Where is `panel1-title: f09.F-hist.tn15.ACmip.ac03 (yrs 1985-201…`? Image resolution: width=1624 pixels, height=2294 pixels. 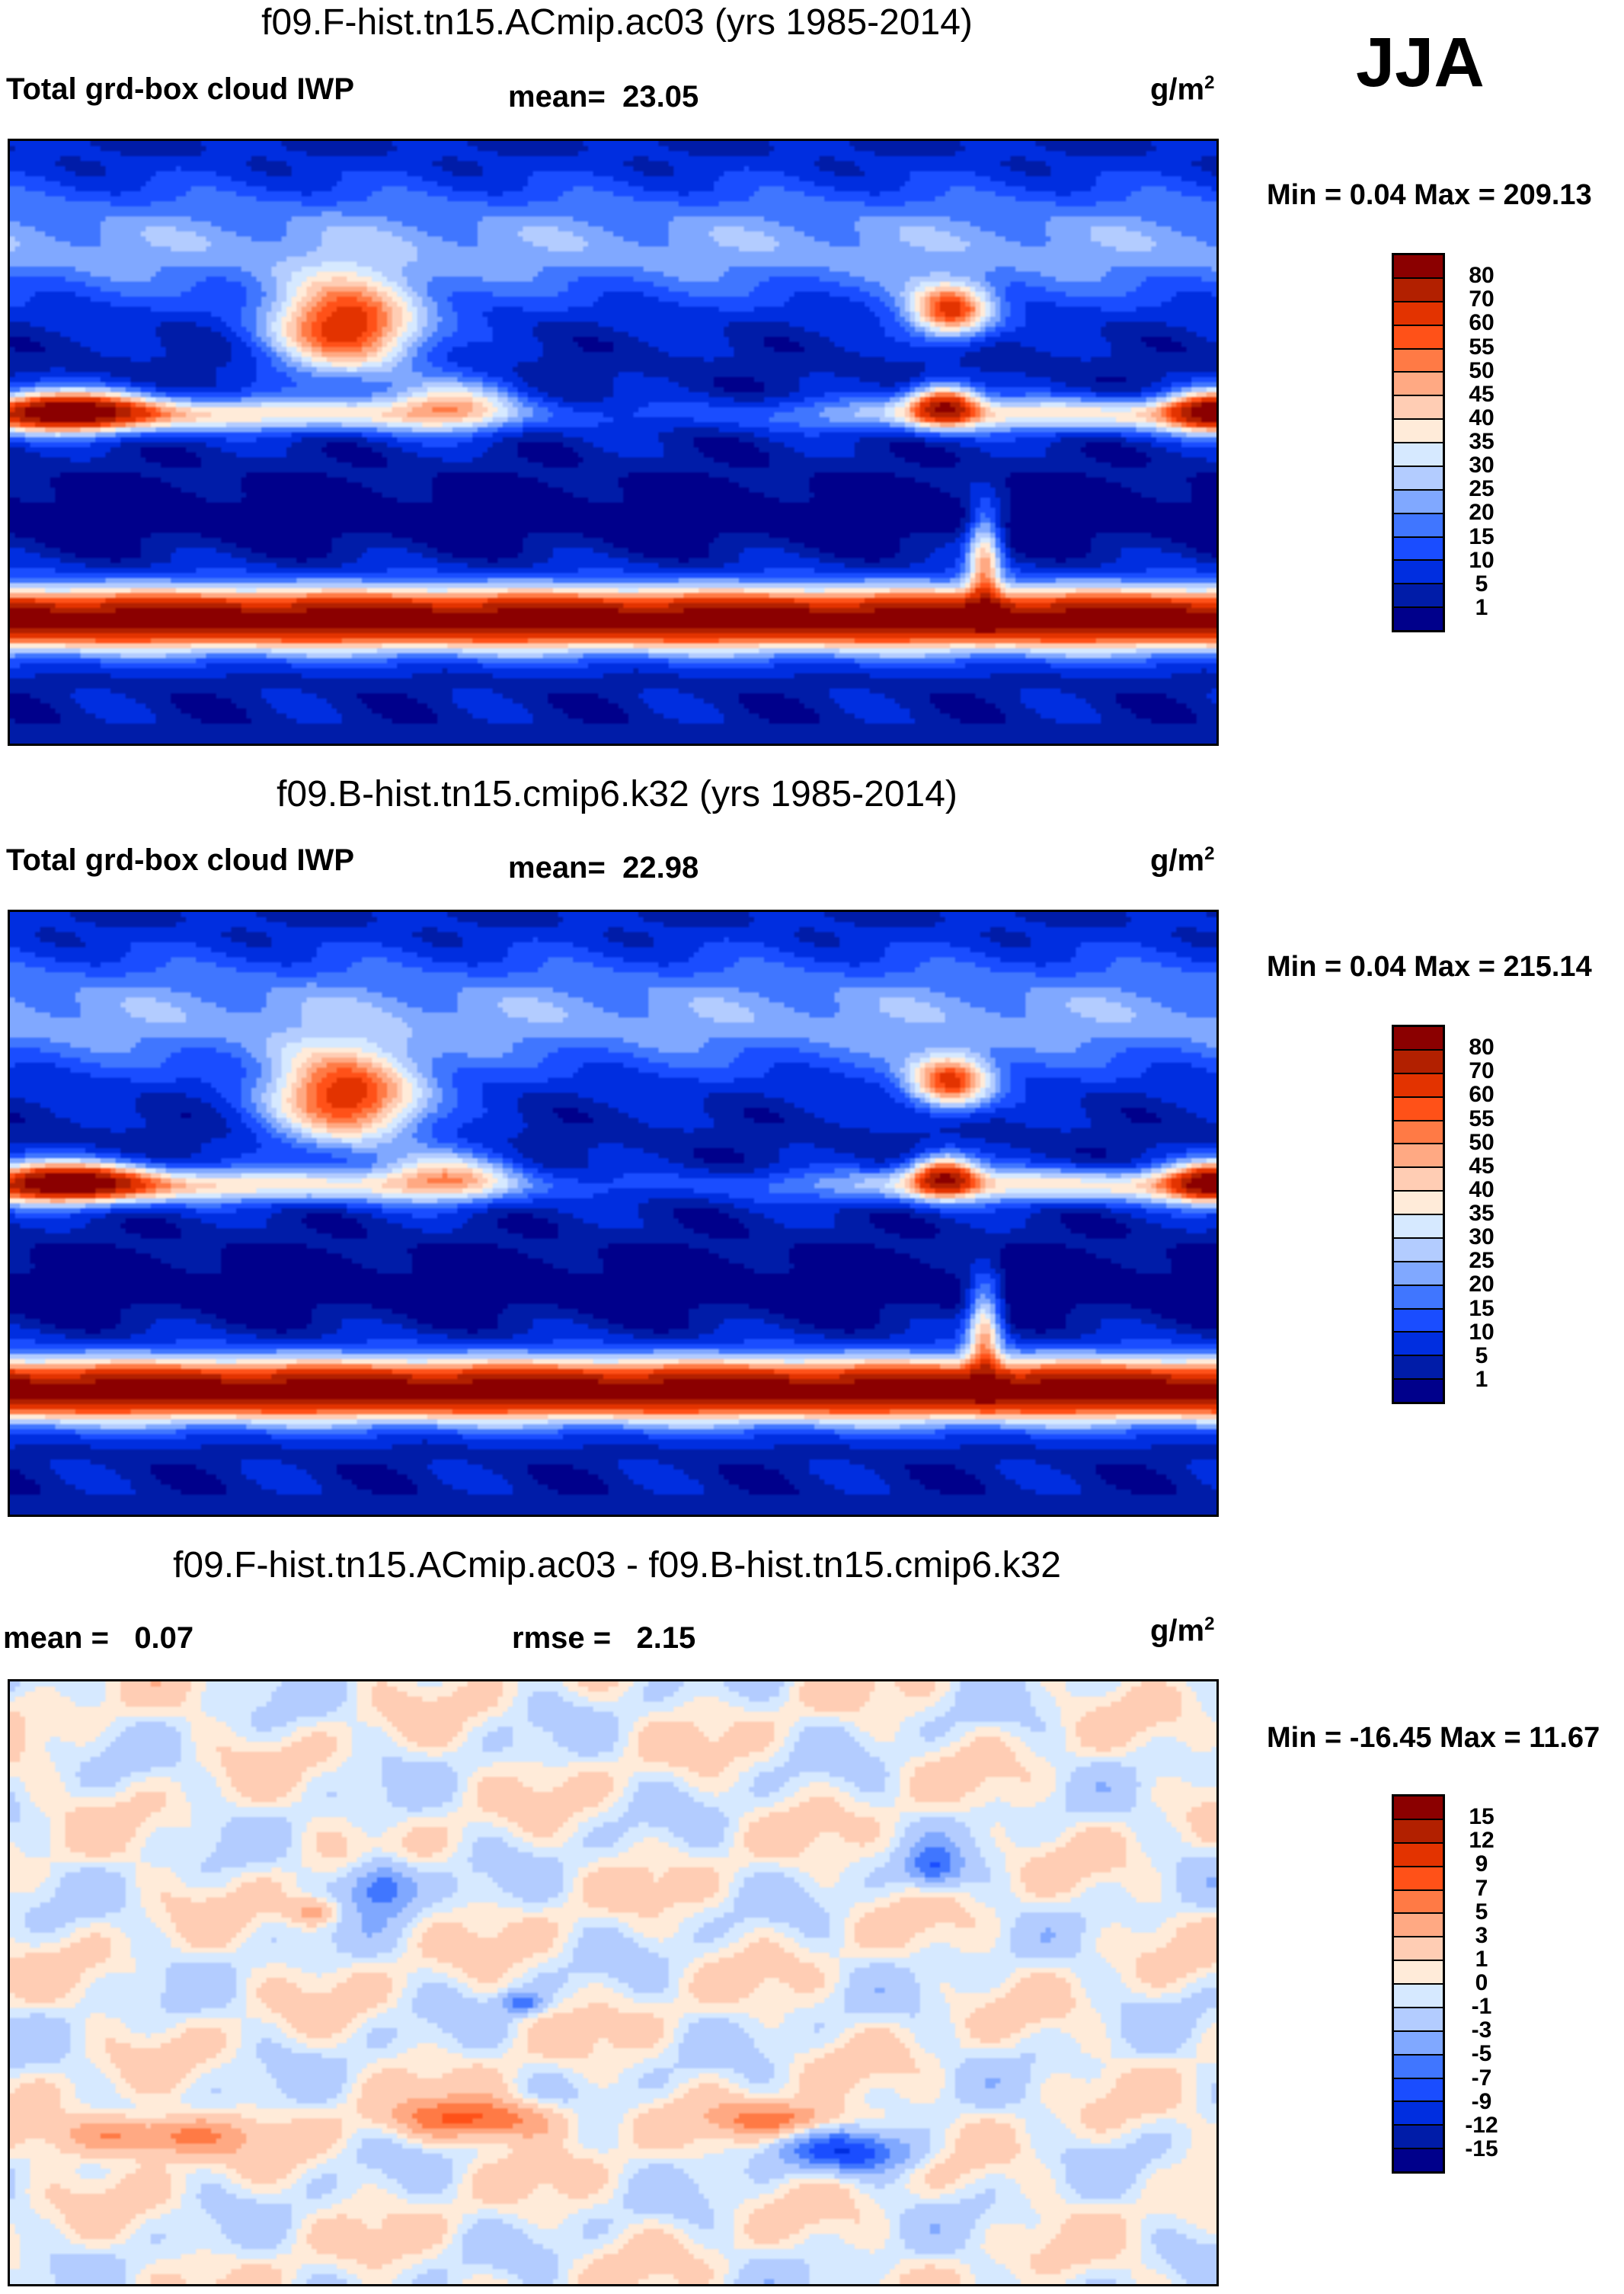
panel1-title: f09.F-hist.tn15.ACmip.ac03 (yrs 1985-201… is located at coordinates (617, 22).